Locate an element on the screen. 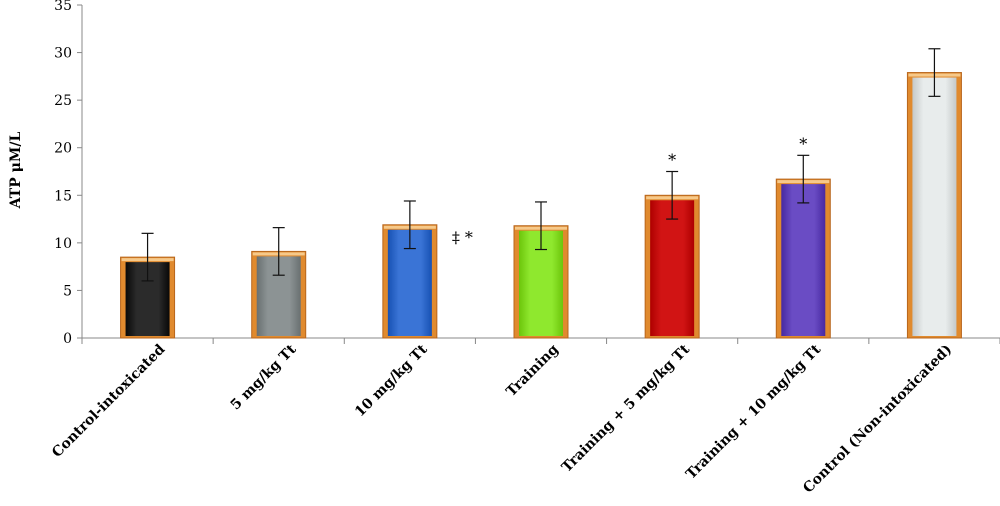  y-tick-label: 20 is located at coordinates (63, 149).